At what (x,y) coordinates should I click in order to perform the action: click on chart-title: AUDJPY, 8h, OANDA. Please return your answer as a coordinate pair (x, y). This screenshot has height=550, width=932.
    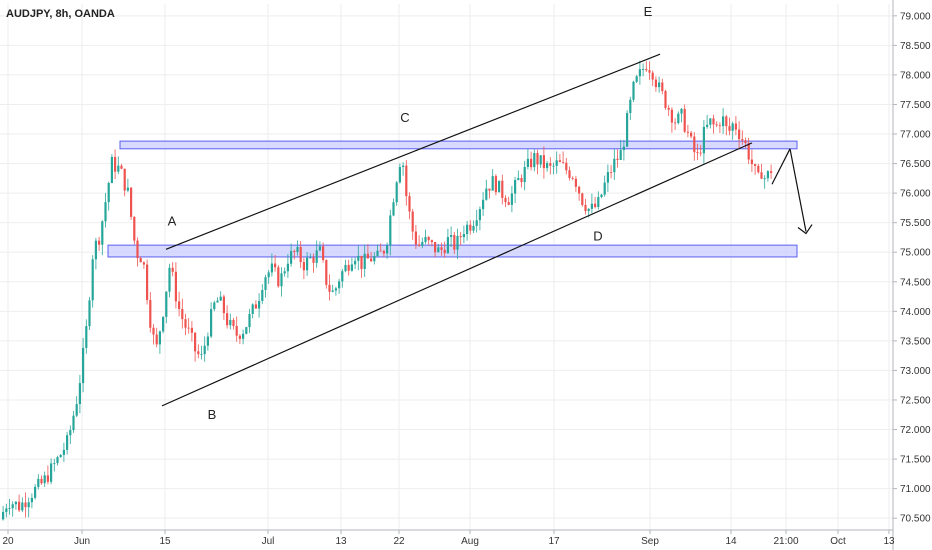
    Looking at the image, I should click on (60, 14).